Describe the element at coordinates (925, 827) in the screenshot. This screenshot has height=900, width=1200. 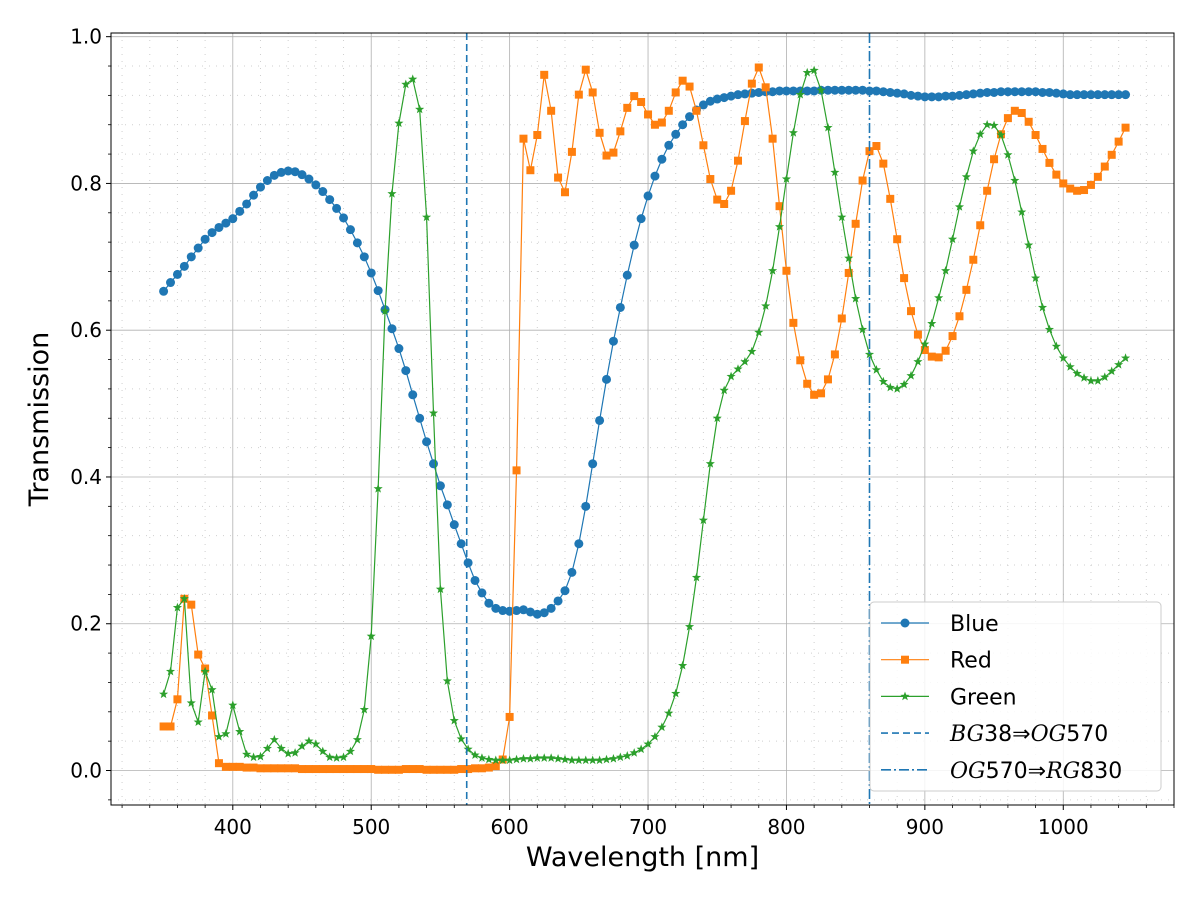
I see `x-tick-label: 900` at that location.